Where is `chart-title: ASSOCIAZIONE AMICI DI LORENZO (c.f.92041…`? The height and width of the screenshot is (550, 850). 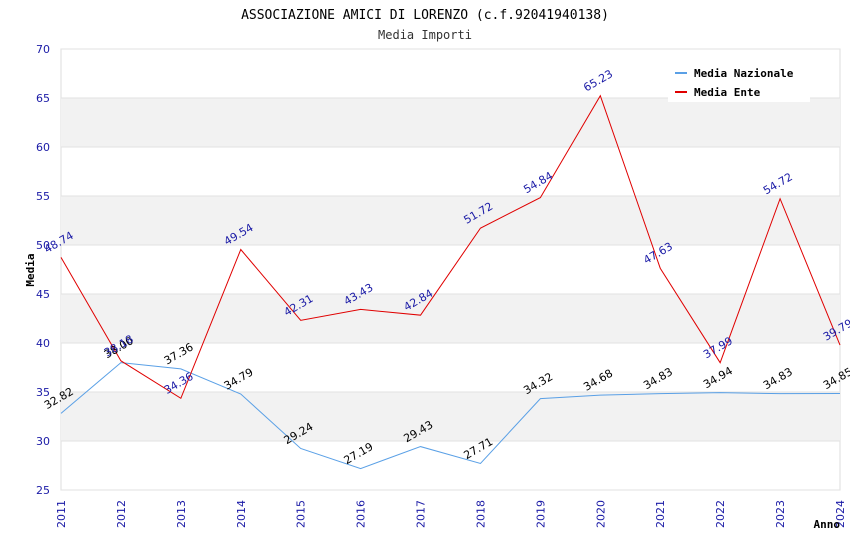
chart-title: ASSOCIAZIONE AMICI DI LORENZO (c.f.92041… is located at coordinates (425, 15).